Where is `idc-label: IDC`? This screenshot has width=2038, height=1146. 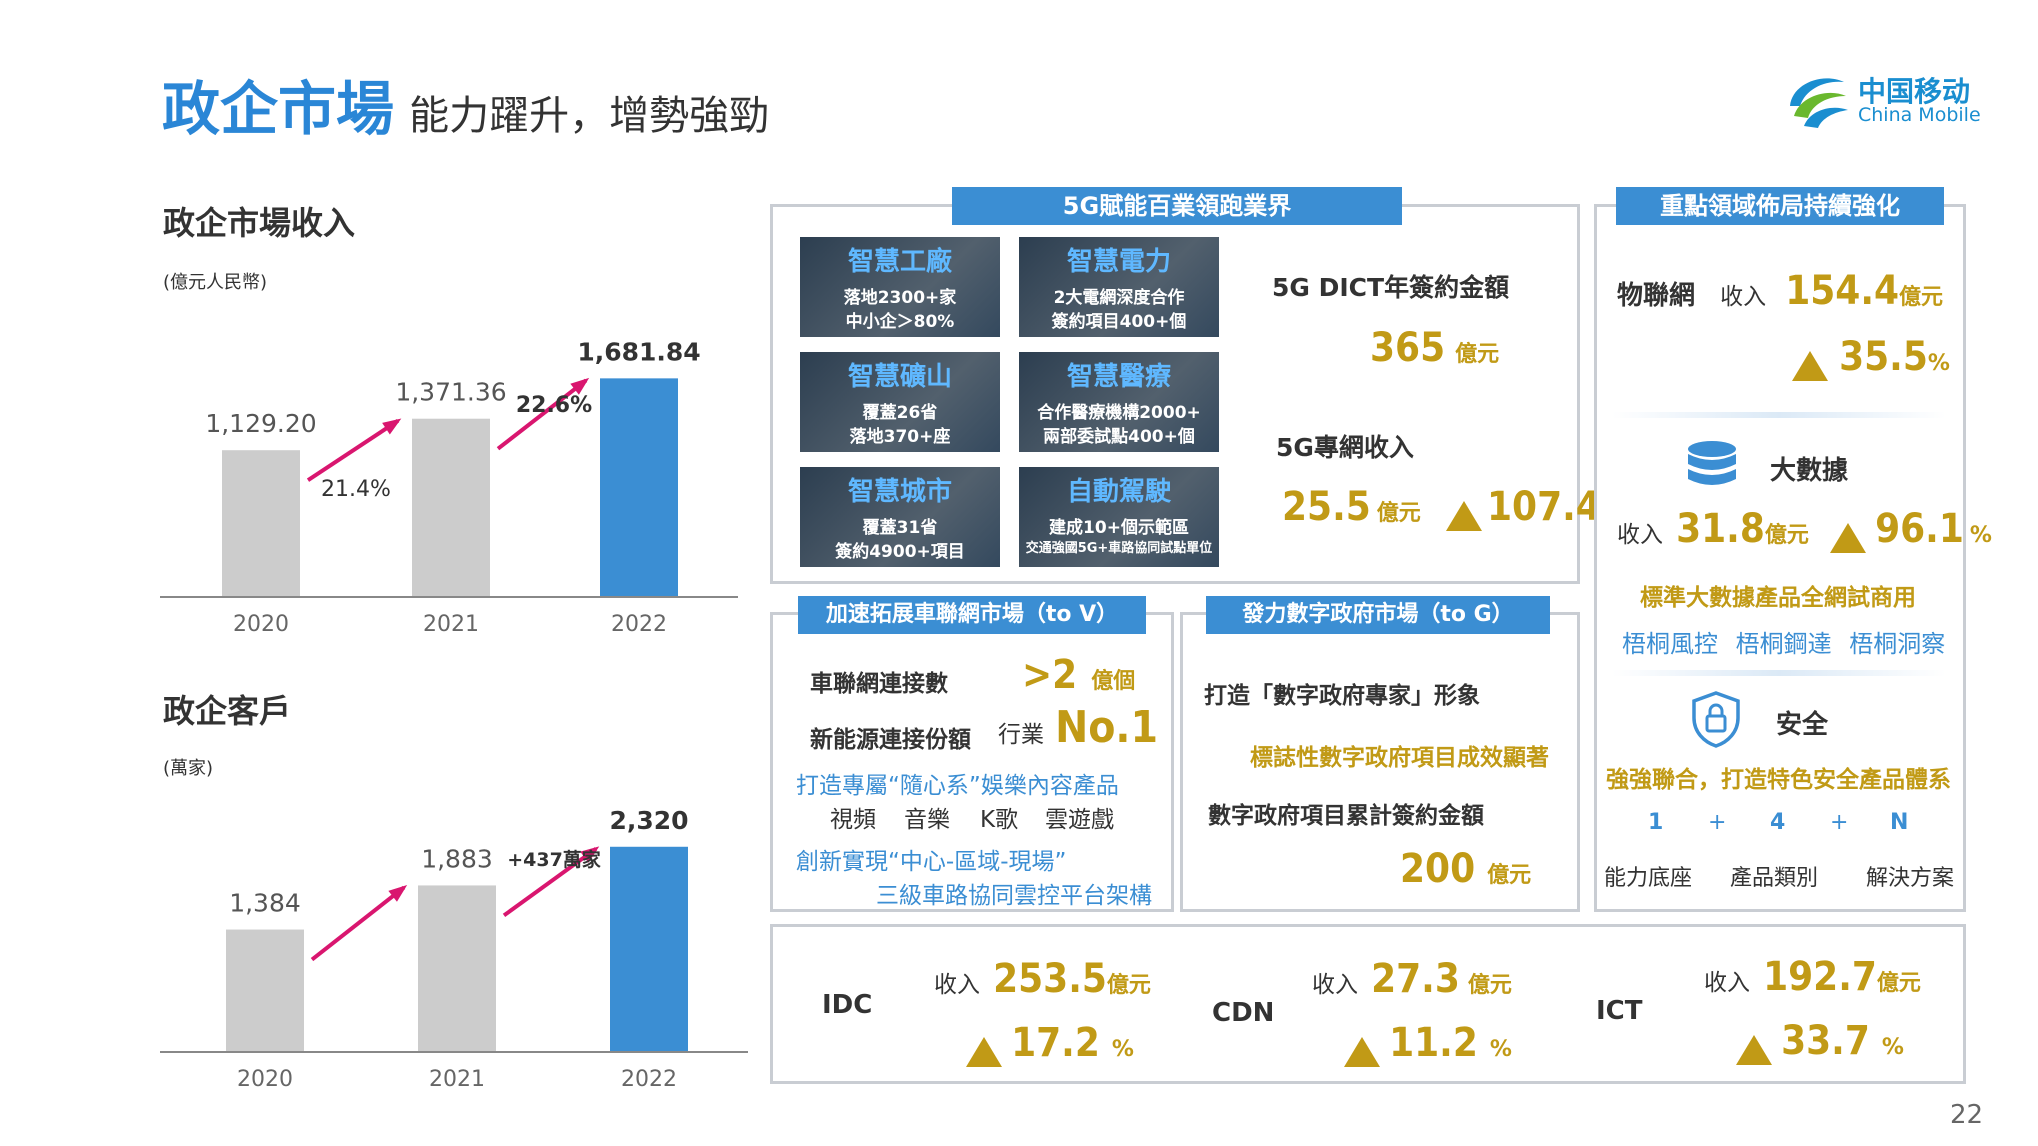
idc-label: IDC is located at coordinates (847, 1005).